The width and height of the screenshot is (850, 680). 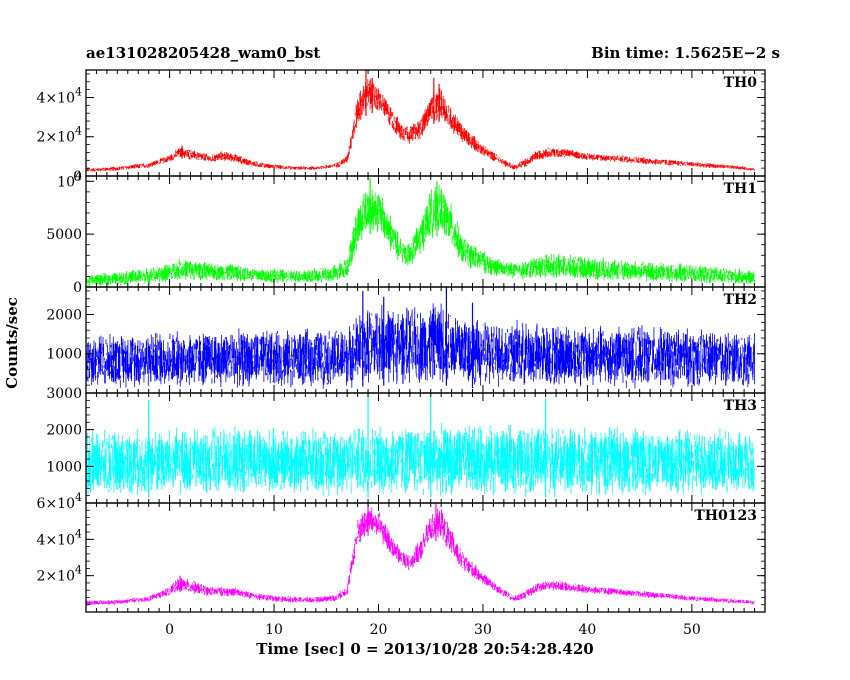 What do you see at coordinates (406, 340) in the screenshot?
I see `panel-th2: 1000 2000 TH2` at bounding box center [406, 340].